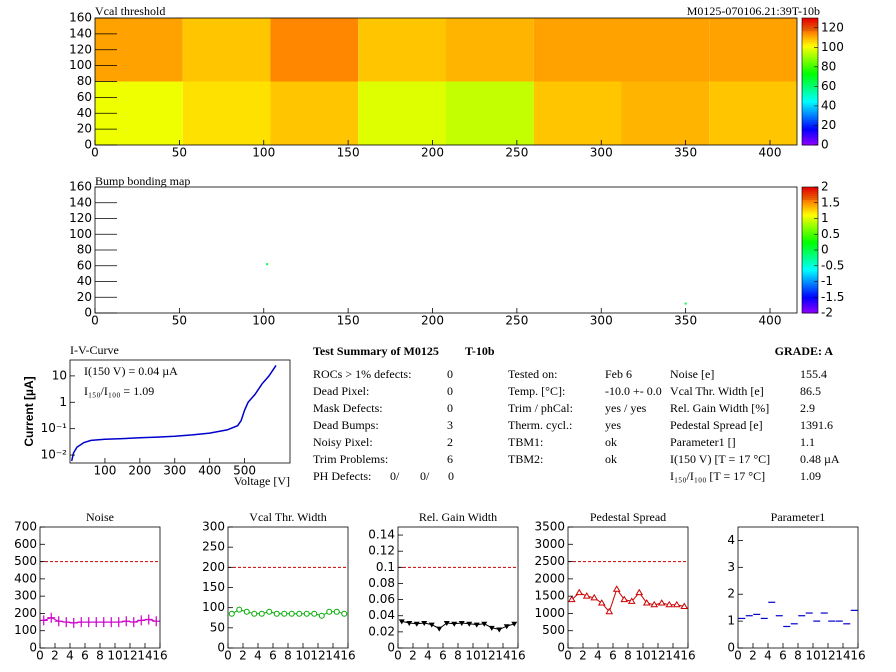 The width and height of the screenshot is (896, 672). What do you see at coordinates (480, 351) in the screenshot?
I see `module-type: T-10b` at bounding box center [480, 351].